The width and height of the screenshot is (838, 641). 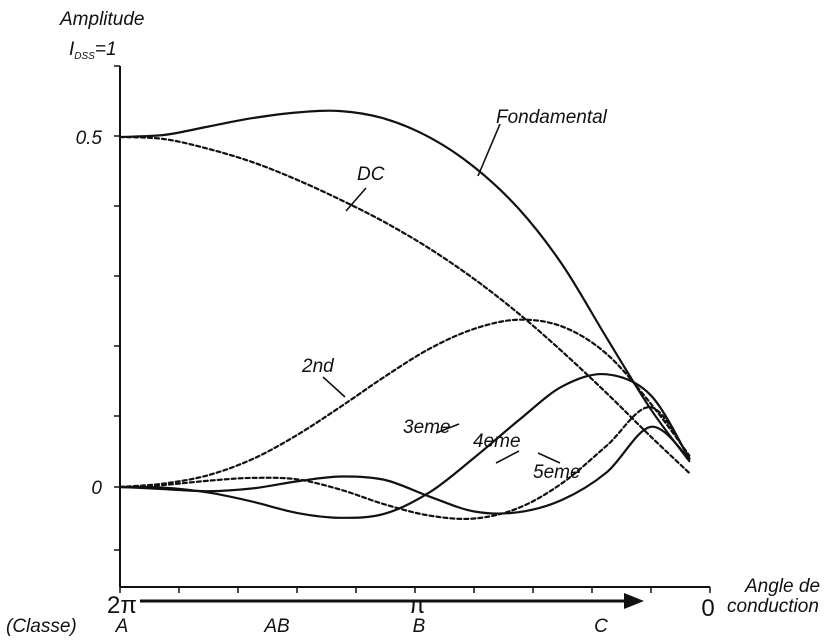 What do you see at coordinates (371, 174) in the screenshot?
I see `series-label-dc: DC` at bounding box center [371, 174].